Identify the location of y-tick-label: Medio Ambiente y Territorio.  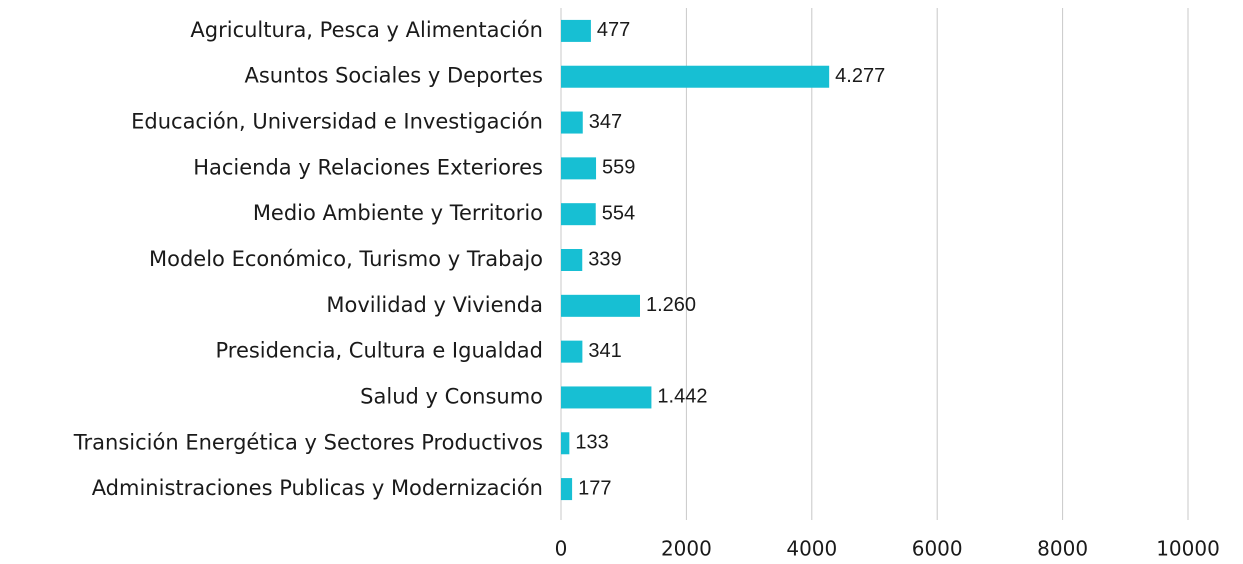
(398, 213).